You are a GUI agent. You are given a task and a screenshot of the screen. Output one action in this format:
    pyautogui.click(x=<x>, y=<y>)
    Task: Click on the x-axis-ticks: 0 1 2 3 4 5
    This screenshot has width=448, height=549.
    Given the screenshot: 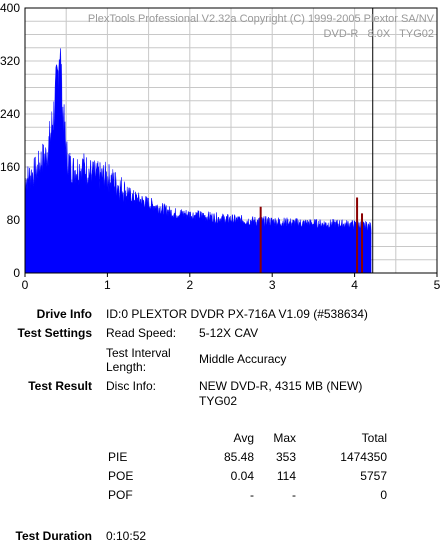 What is the action you would take?
    pyautogui.click(x=231, y=282)
    